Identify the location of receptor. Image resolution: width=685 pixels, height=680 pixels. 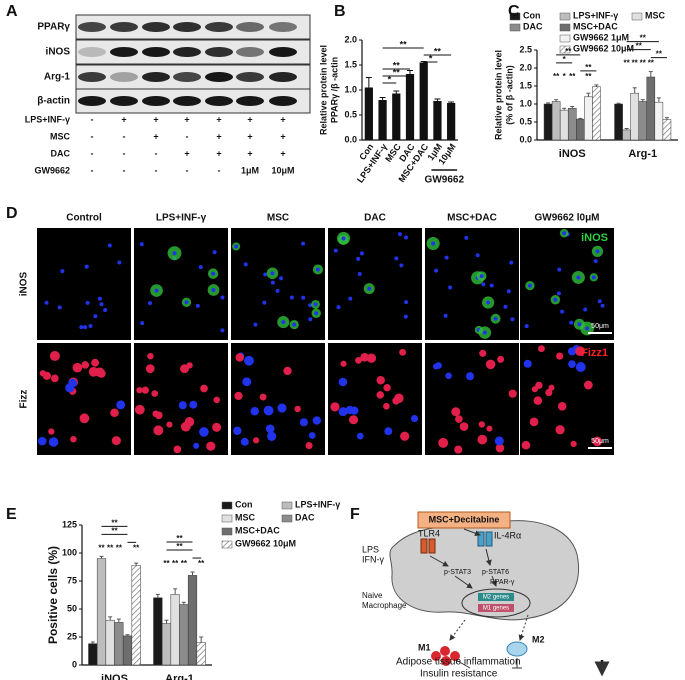
(489, 539).